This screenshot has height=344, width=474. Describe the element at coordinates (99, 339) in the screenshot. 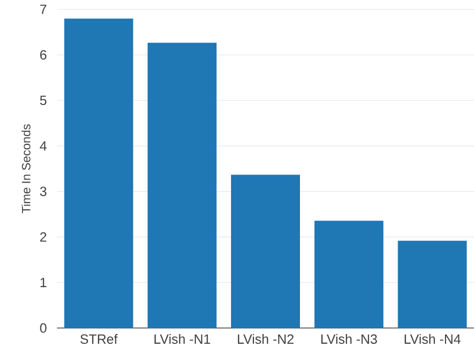

I see `x-tick-label: STRef` at that location.